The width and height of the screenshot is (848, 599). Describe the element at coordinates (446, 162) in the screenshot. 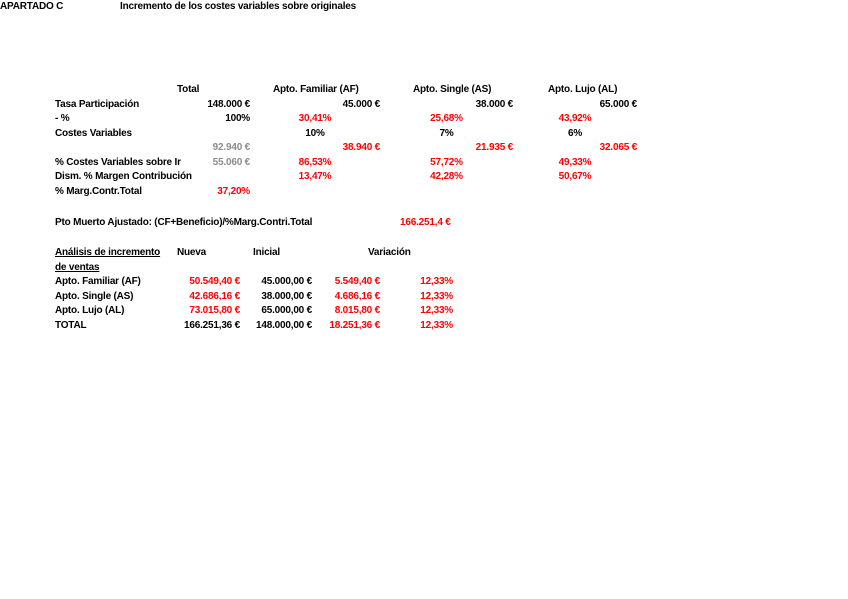

I see `cell-as: 57,72%` at that location.